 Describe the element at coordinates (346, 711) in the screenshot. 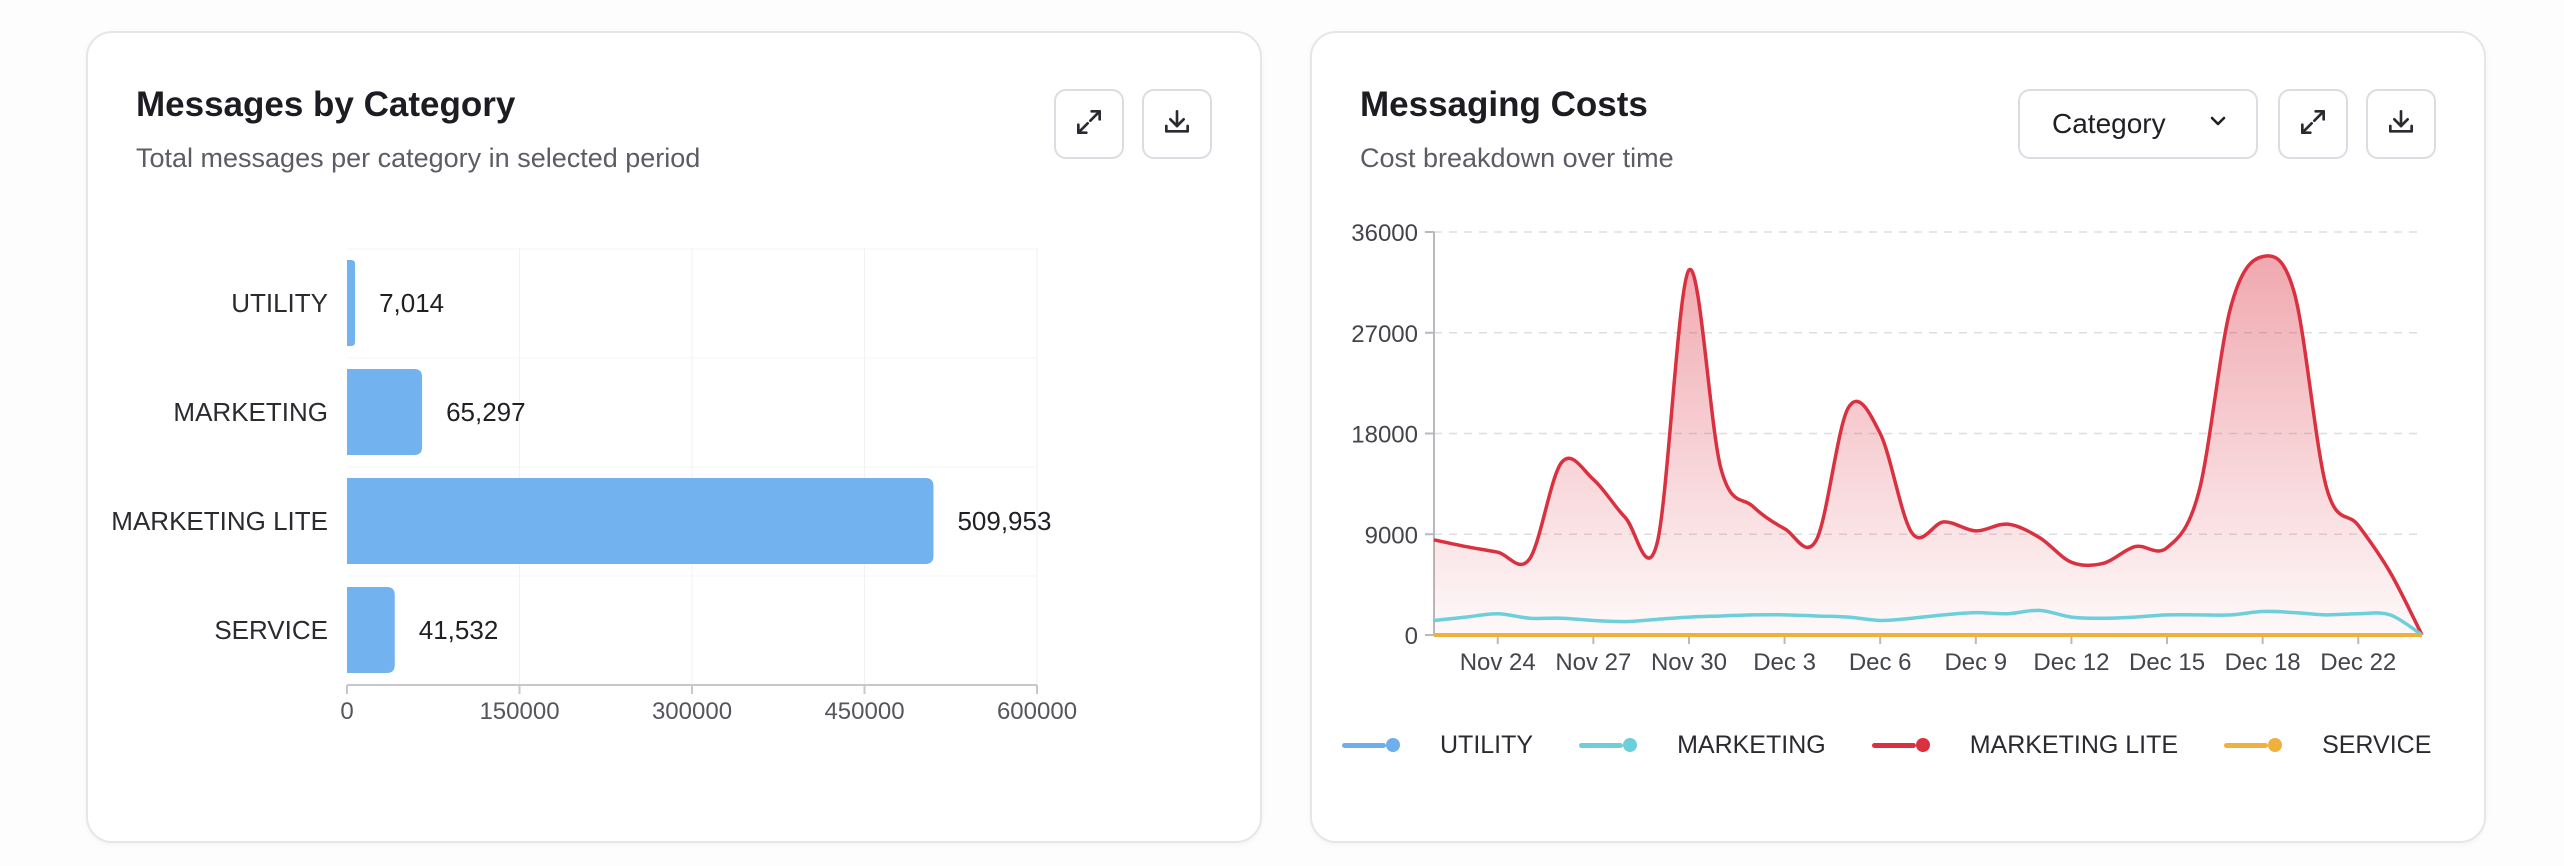

I see `x-tick-label: 0` at that location.